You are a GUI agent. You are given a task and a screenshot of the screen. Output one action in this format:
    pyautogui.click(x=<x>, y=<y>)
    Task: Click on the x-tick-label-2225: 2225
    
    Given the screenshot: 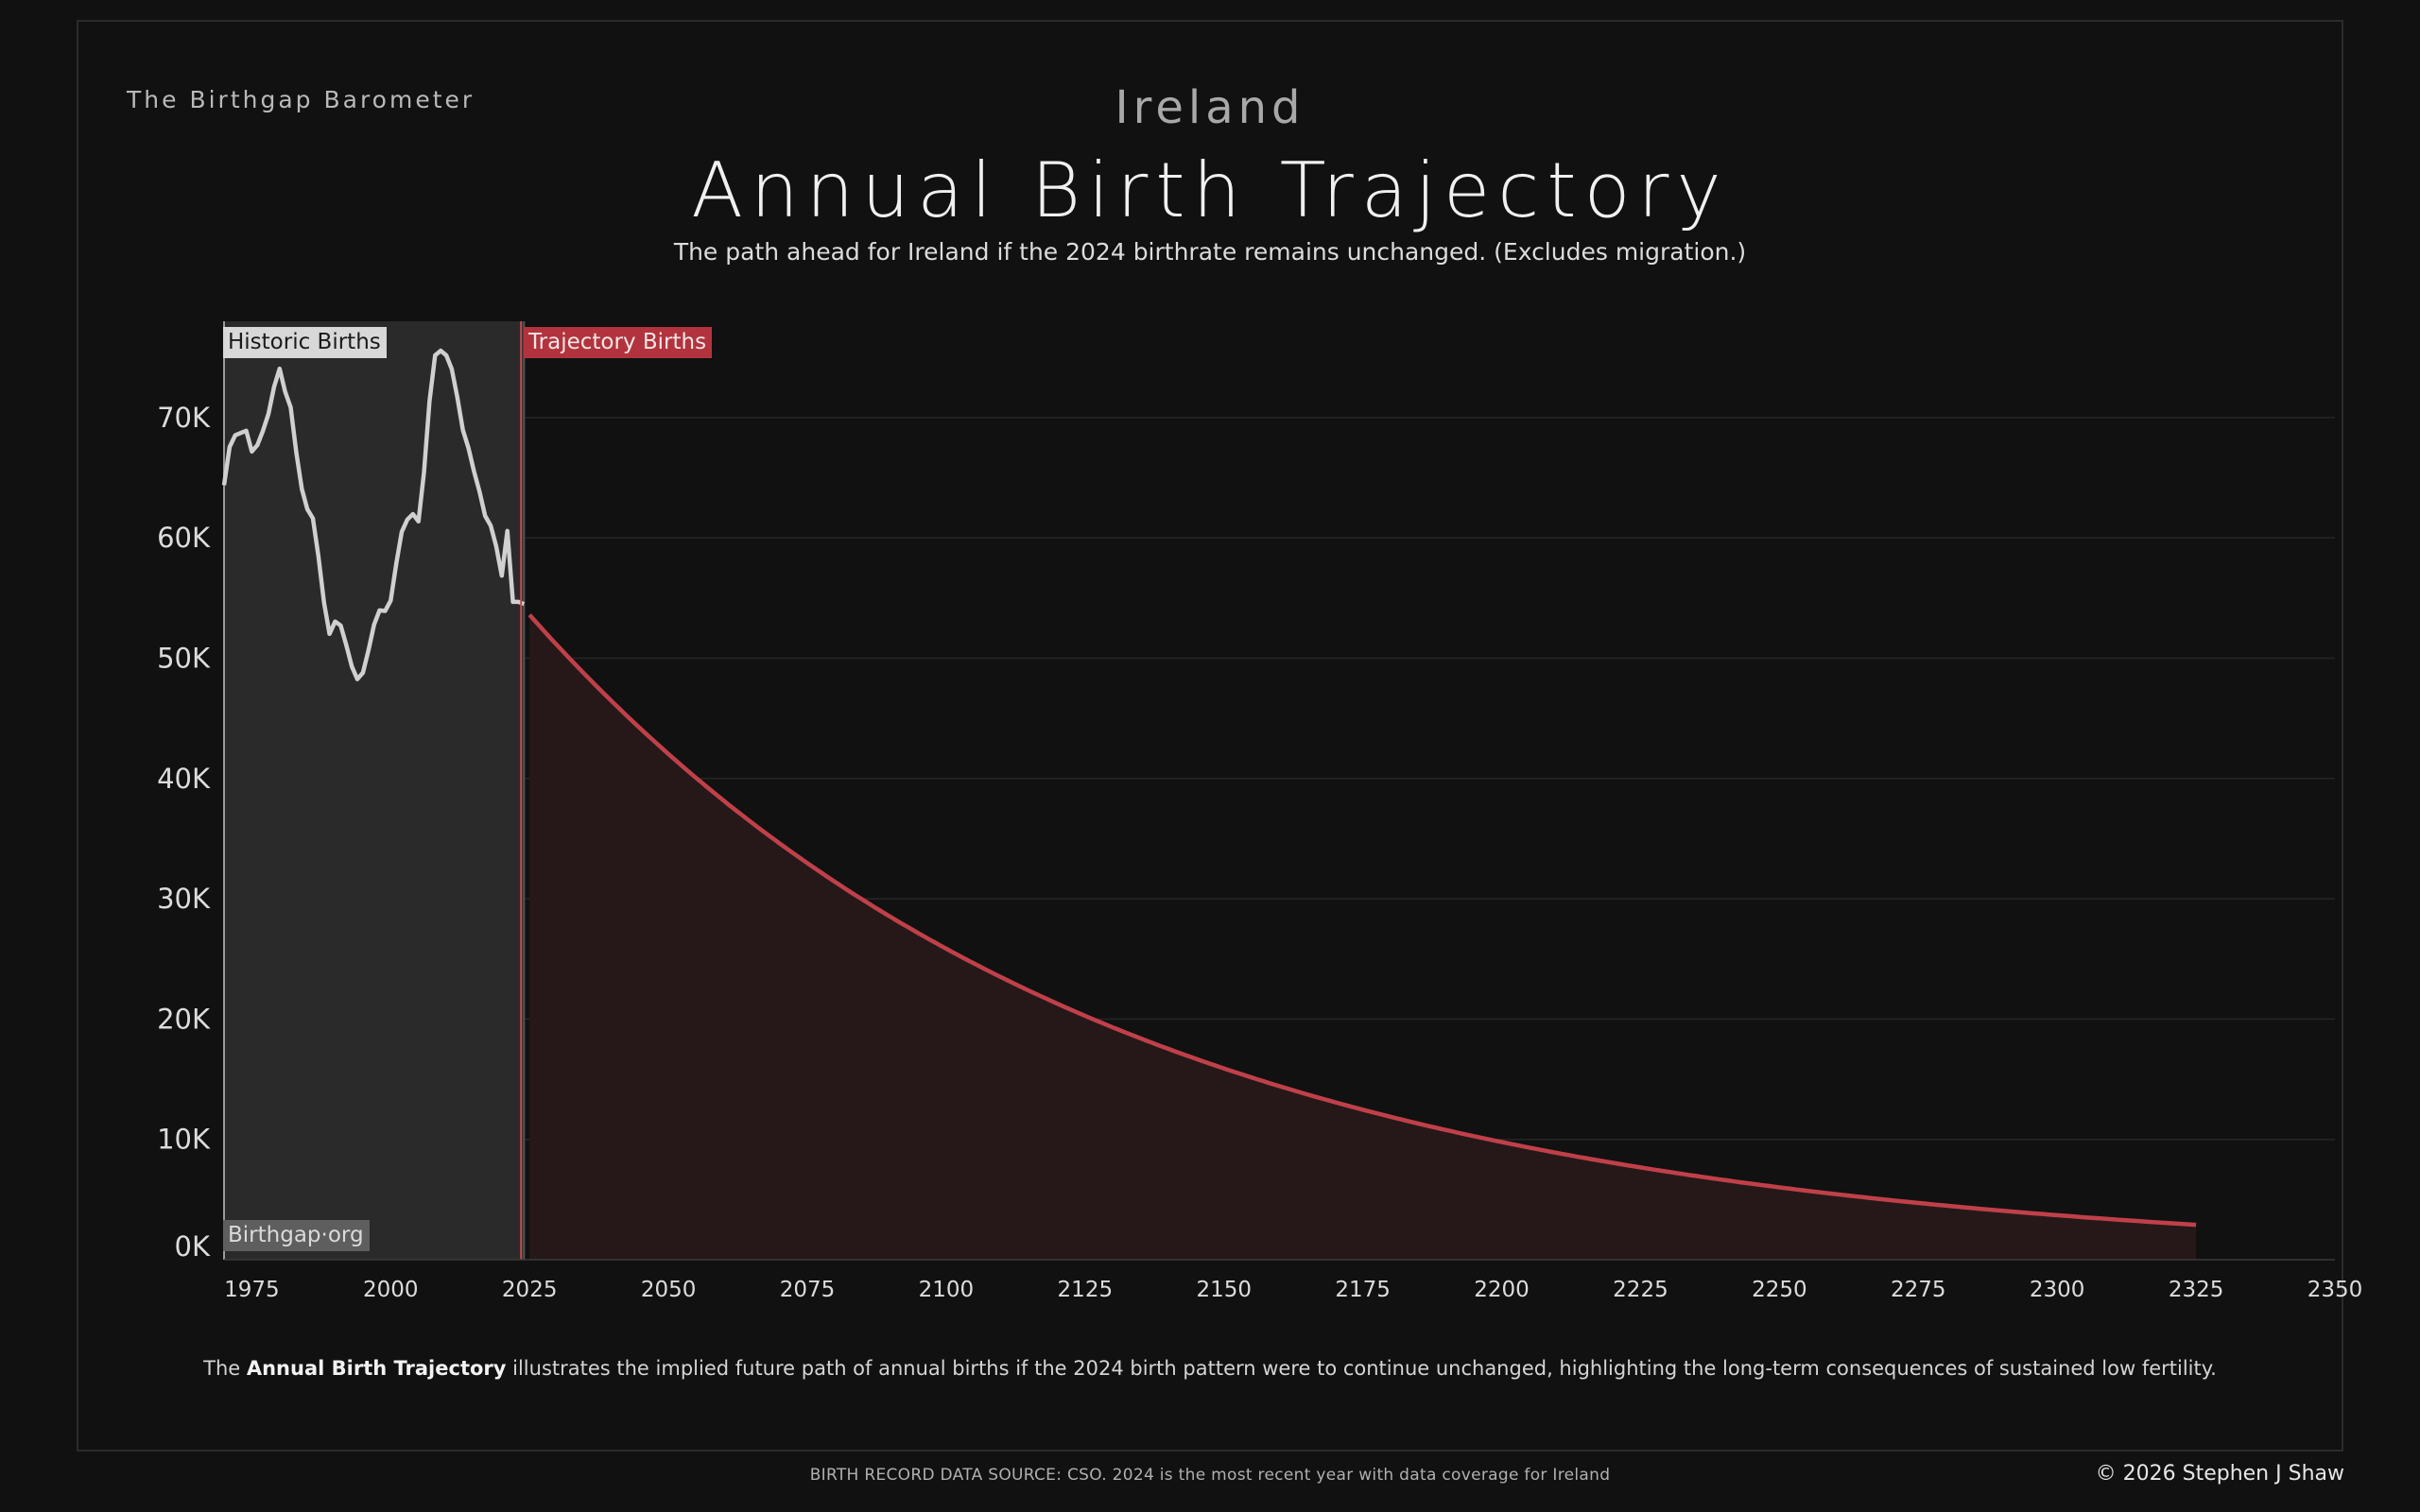 What is the action you would take?
    pyautogui.click(x=1640, y=1290)
    